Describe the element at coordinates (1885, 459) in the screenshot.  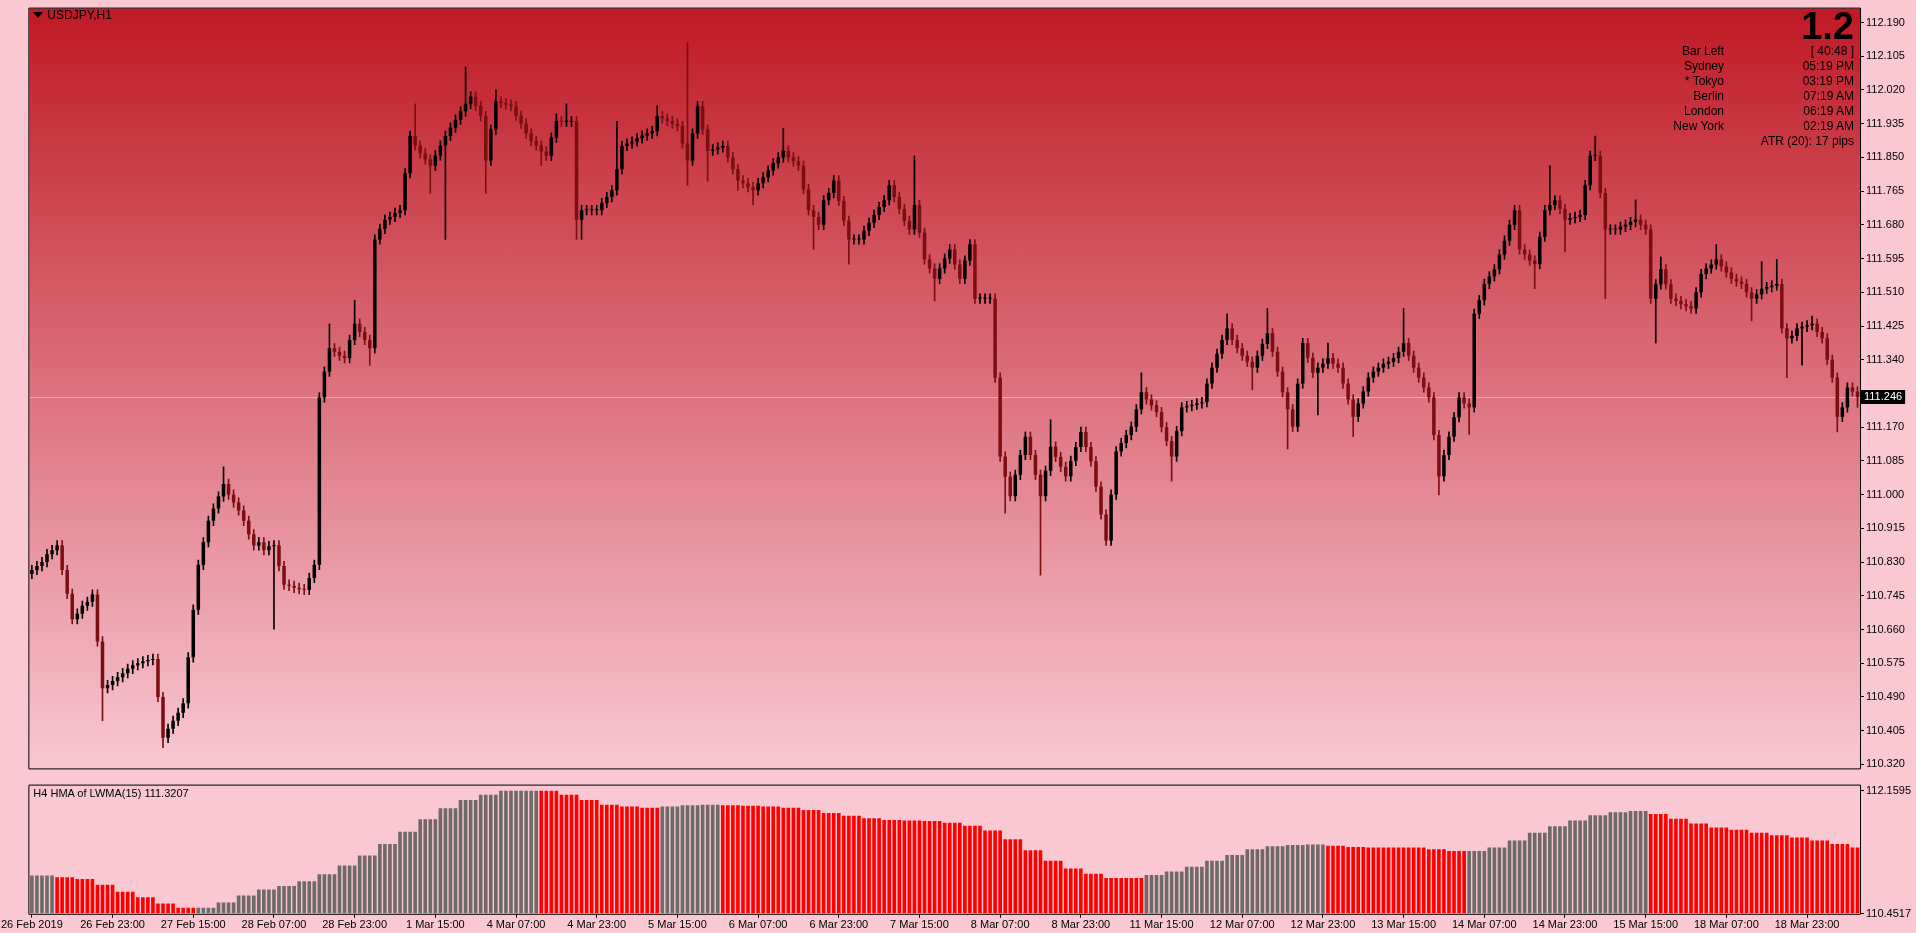
I see `y-tick-label: 111.085` at that location.